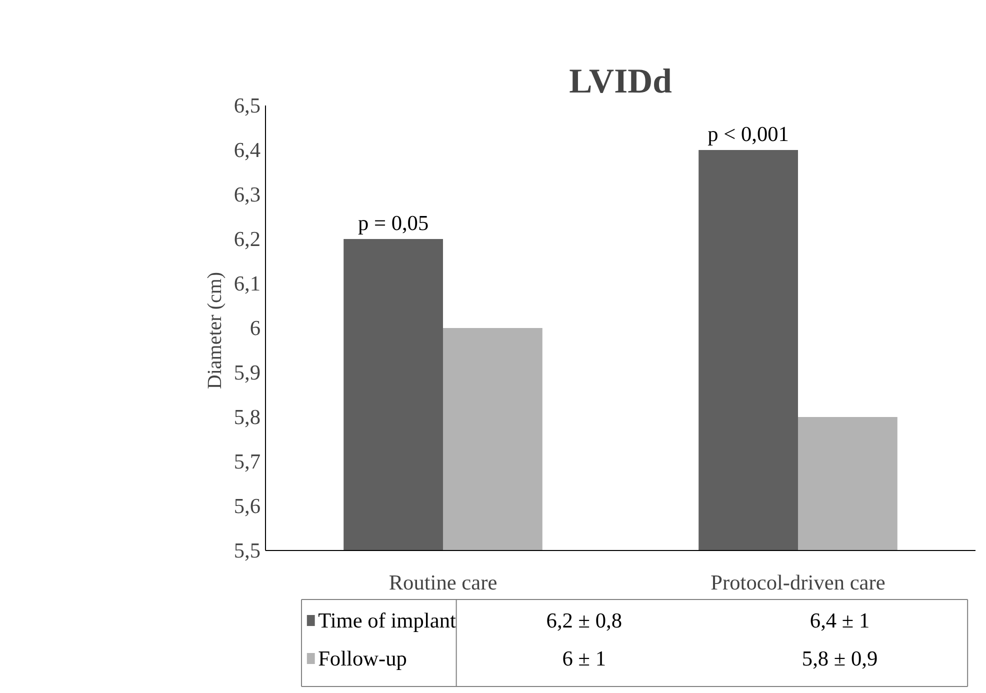 The width and height of the screenshot is (986, 693). Describe the element at coordinates (840, 620) in the screenshot. I see `data-label: 6,4 ± 1` at that location.